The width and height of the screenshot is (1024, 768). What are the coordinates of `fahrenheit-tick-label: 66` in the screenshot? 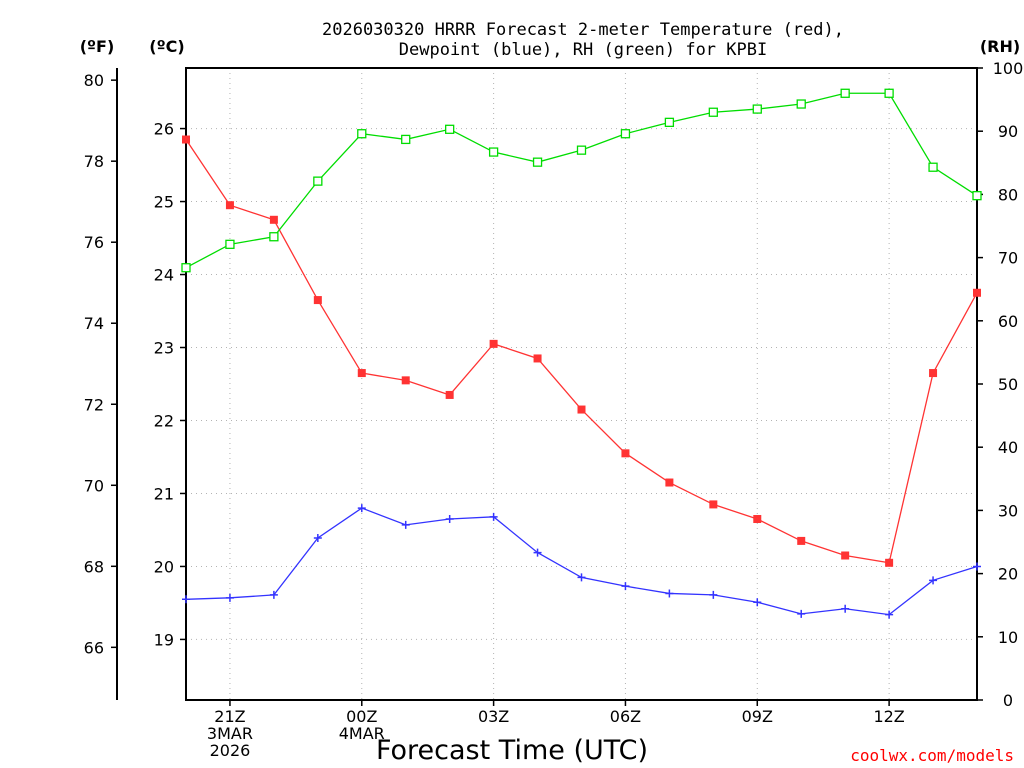 It's located at (94, 647).